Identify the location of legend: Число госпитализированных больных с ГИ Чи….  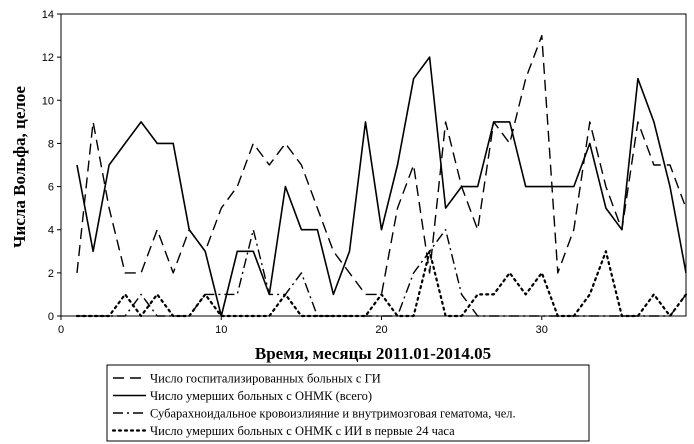
(348, 403).